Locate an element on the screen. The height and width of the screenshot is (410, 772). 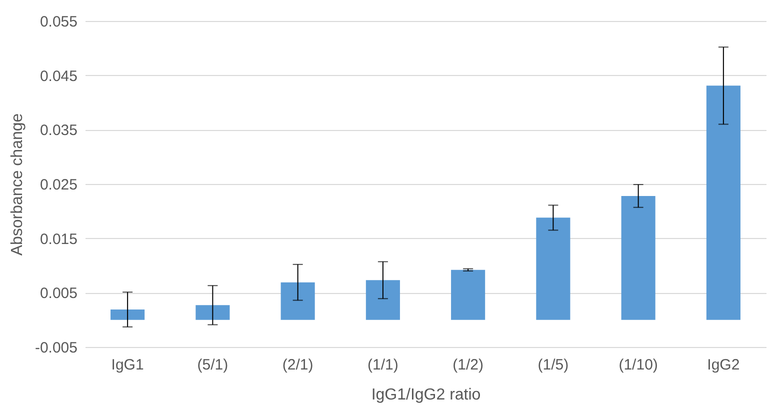
y-tick-label: -0.005 is located at coordinates (56, 348).